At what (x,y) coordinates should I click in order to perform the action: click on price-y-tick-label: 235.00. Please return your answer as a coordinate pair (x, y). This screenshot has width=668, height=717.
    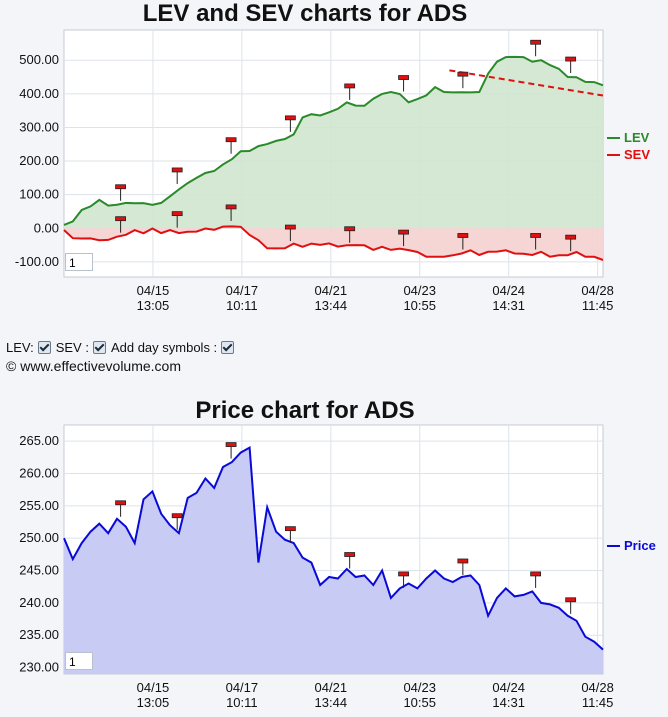
    Looking at the image, I should click on (39, 634).